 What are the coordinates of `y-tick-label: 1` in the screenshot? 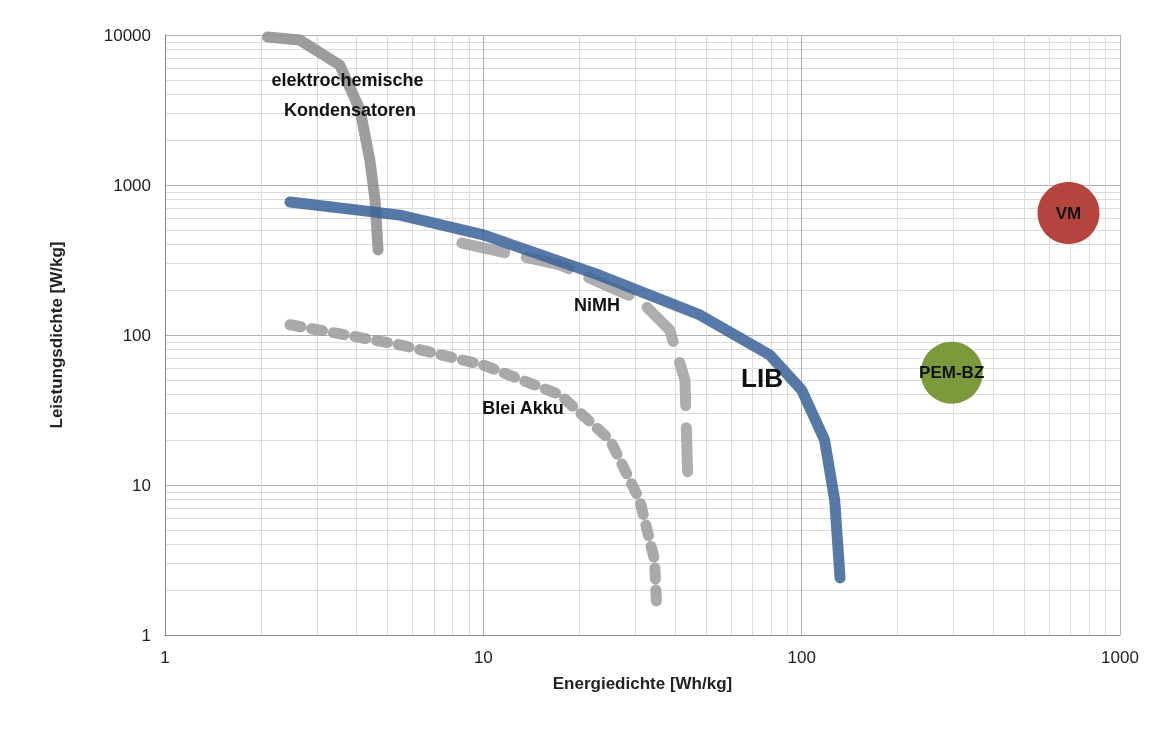 It's located at (146, 635).